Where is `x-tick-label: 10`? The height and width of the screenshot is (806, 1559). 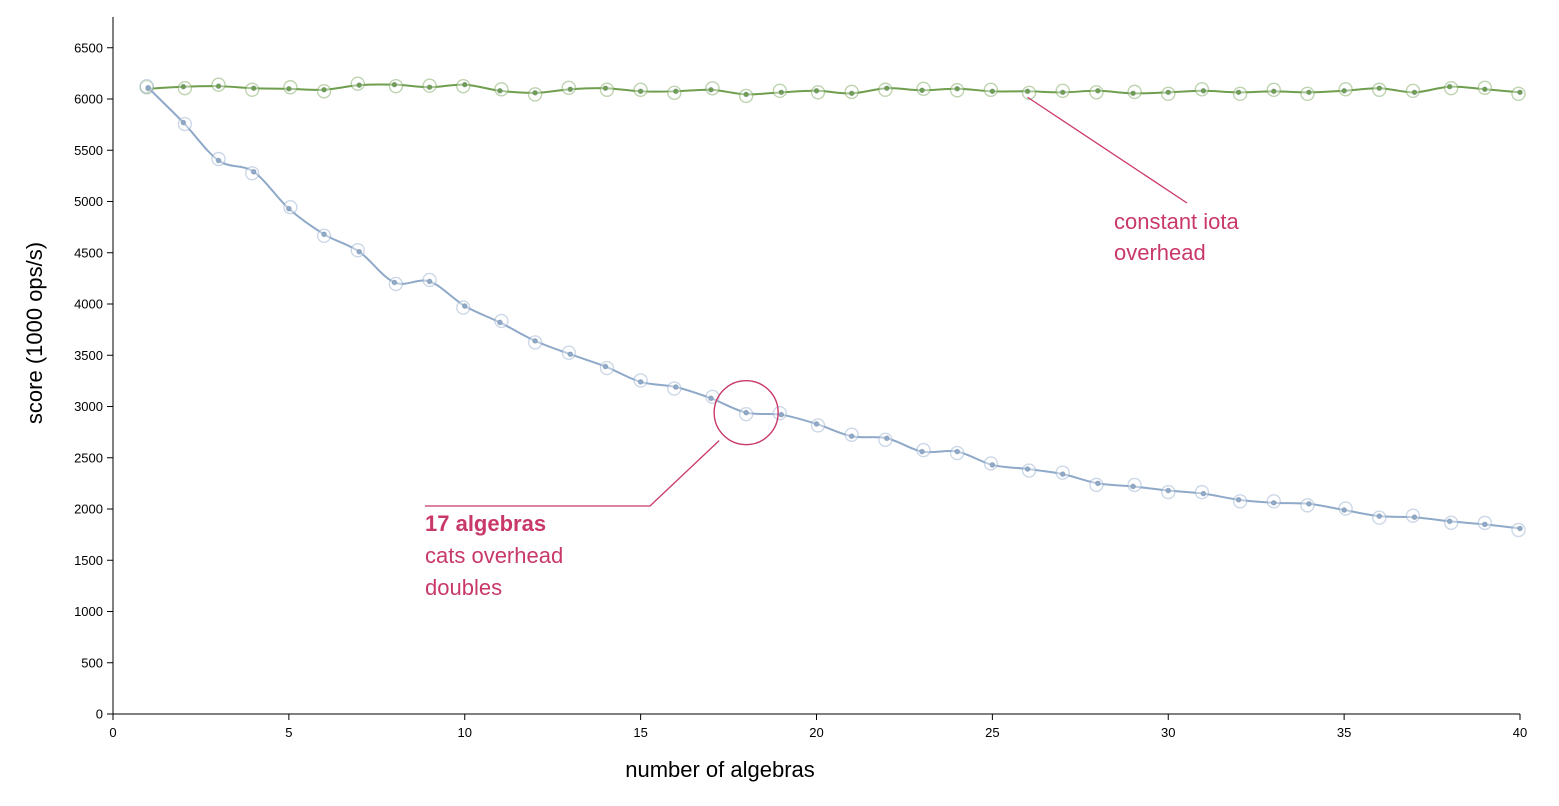
x-tick-label: 10 is located at coordinates (465, 732).